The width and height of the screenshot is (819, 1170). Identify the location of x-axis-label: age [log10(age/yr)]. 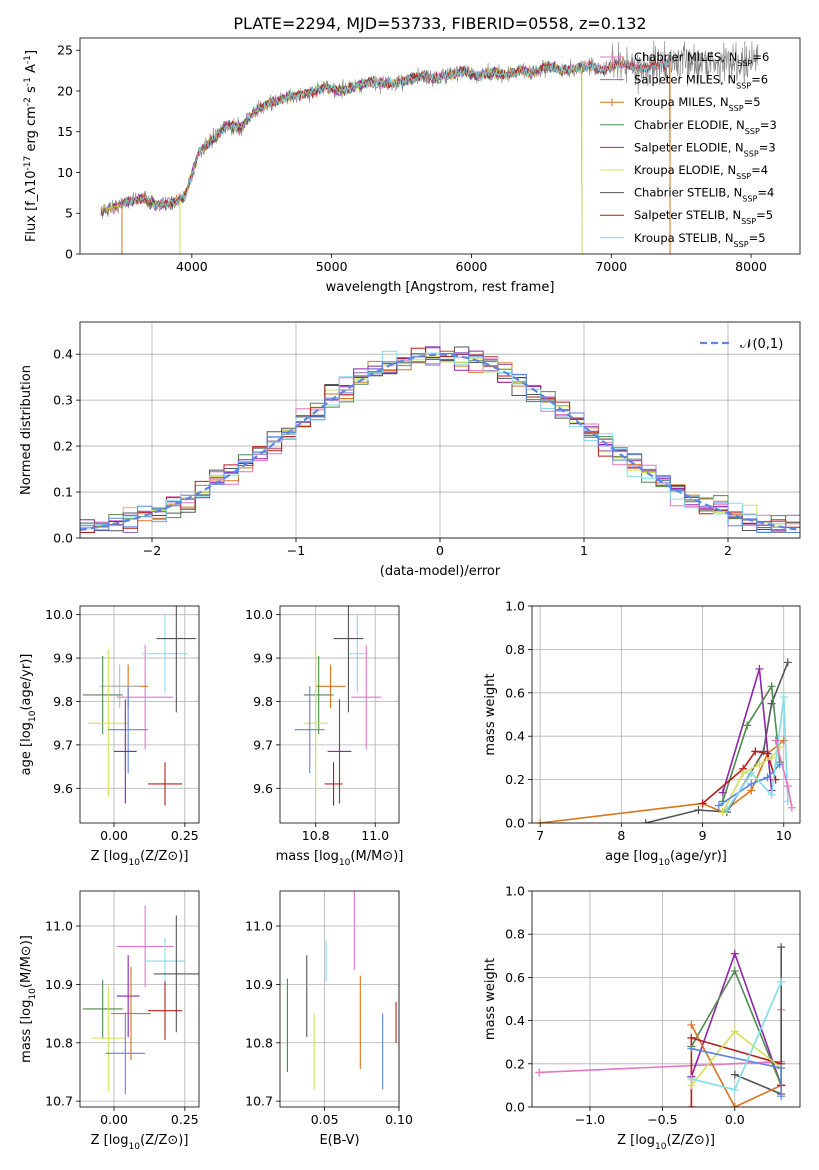
(666, 858).